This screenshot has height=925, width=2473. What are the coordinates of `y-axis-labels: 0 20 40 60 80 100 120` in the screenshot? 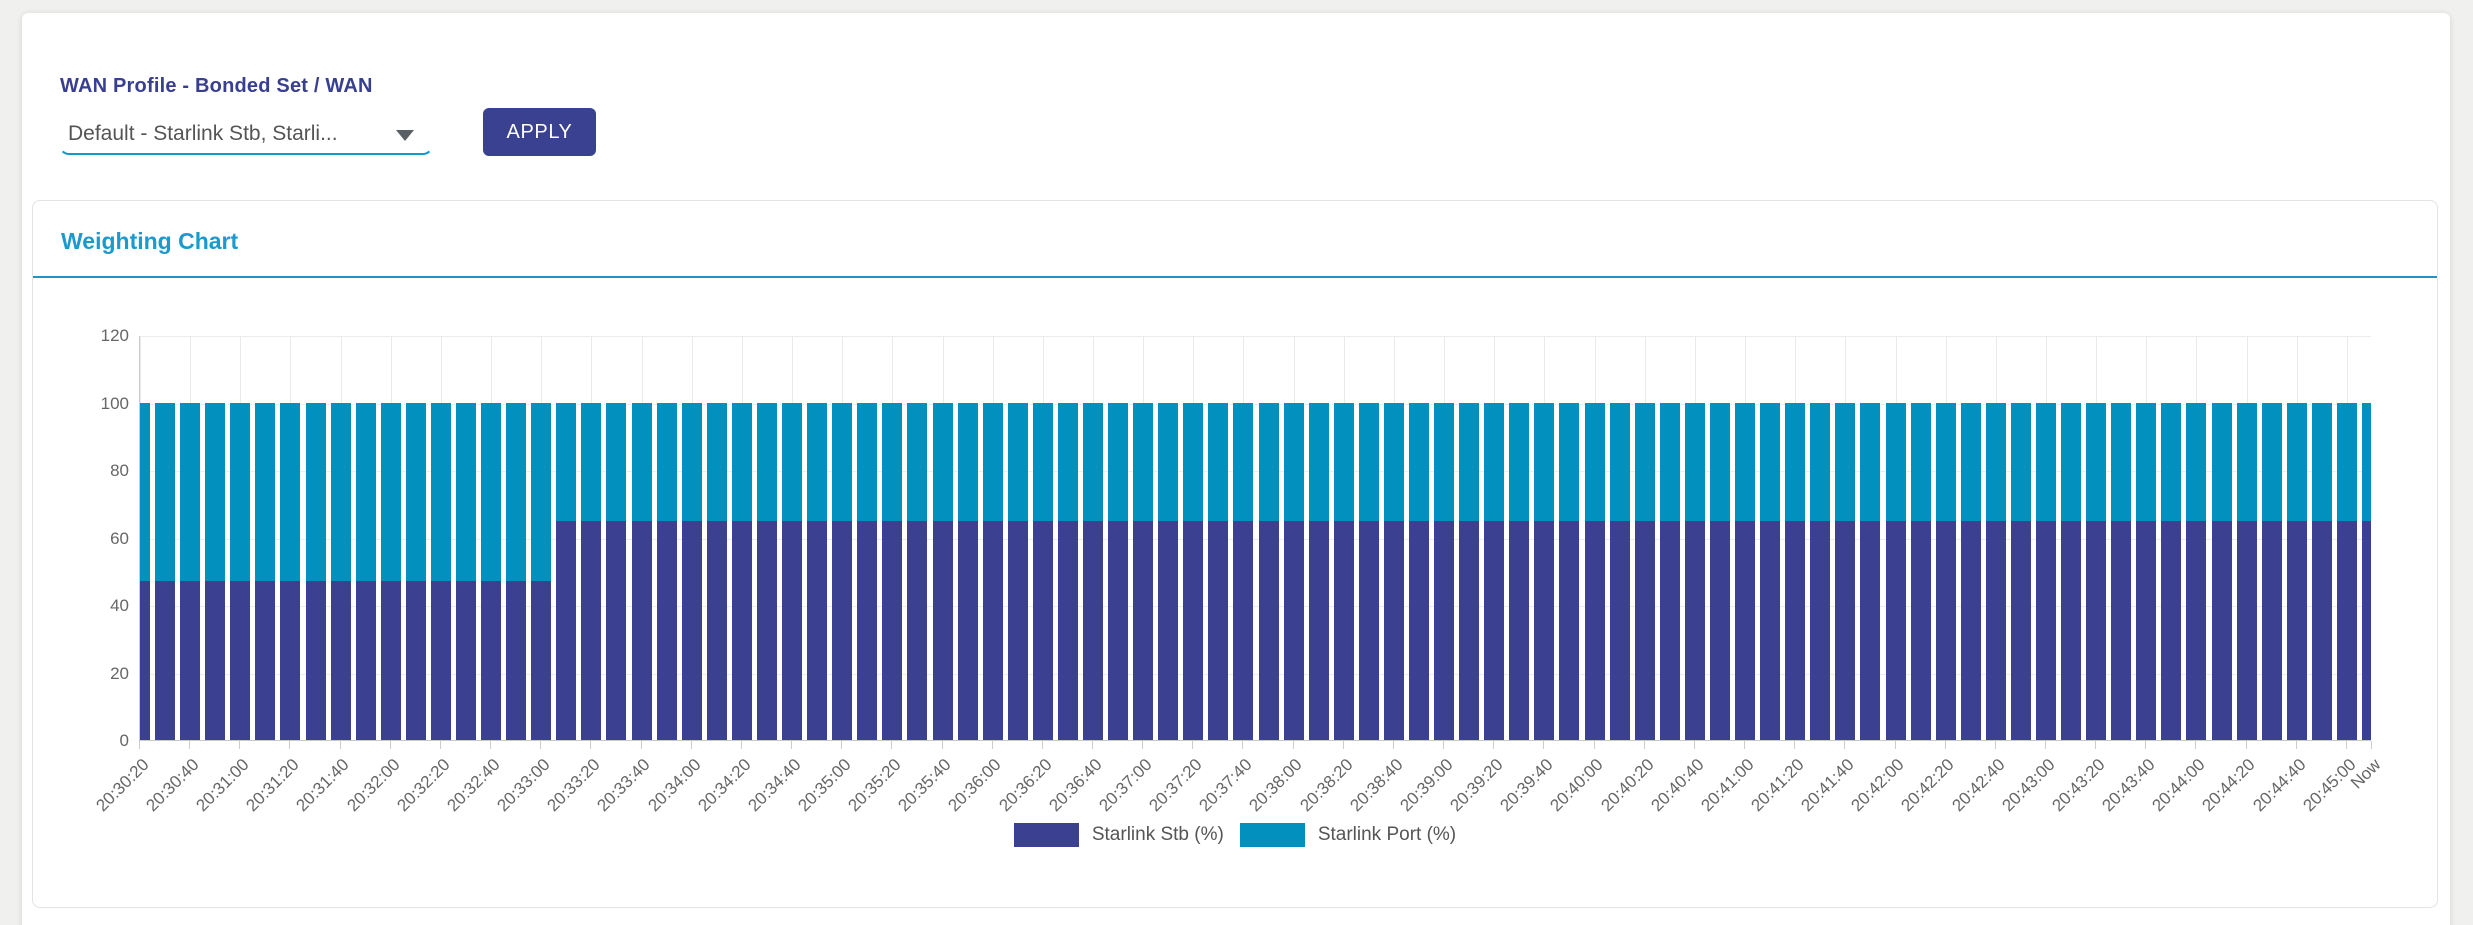 It's located at (81, 538).